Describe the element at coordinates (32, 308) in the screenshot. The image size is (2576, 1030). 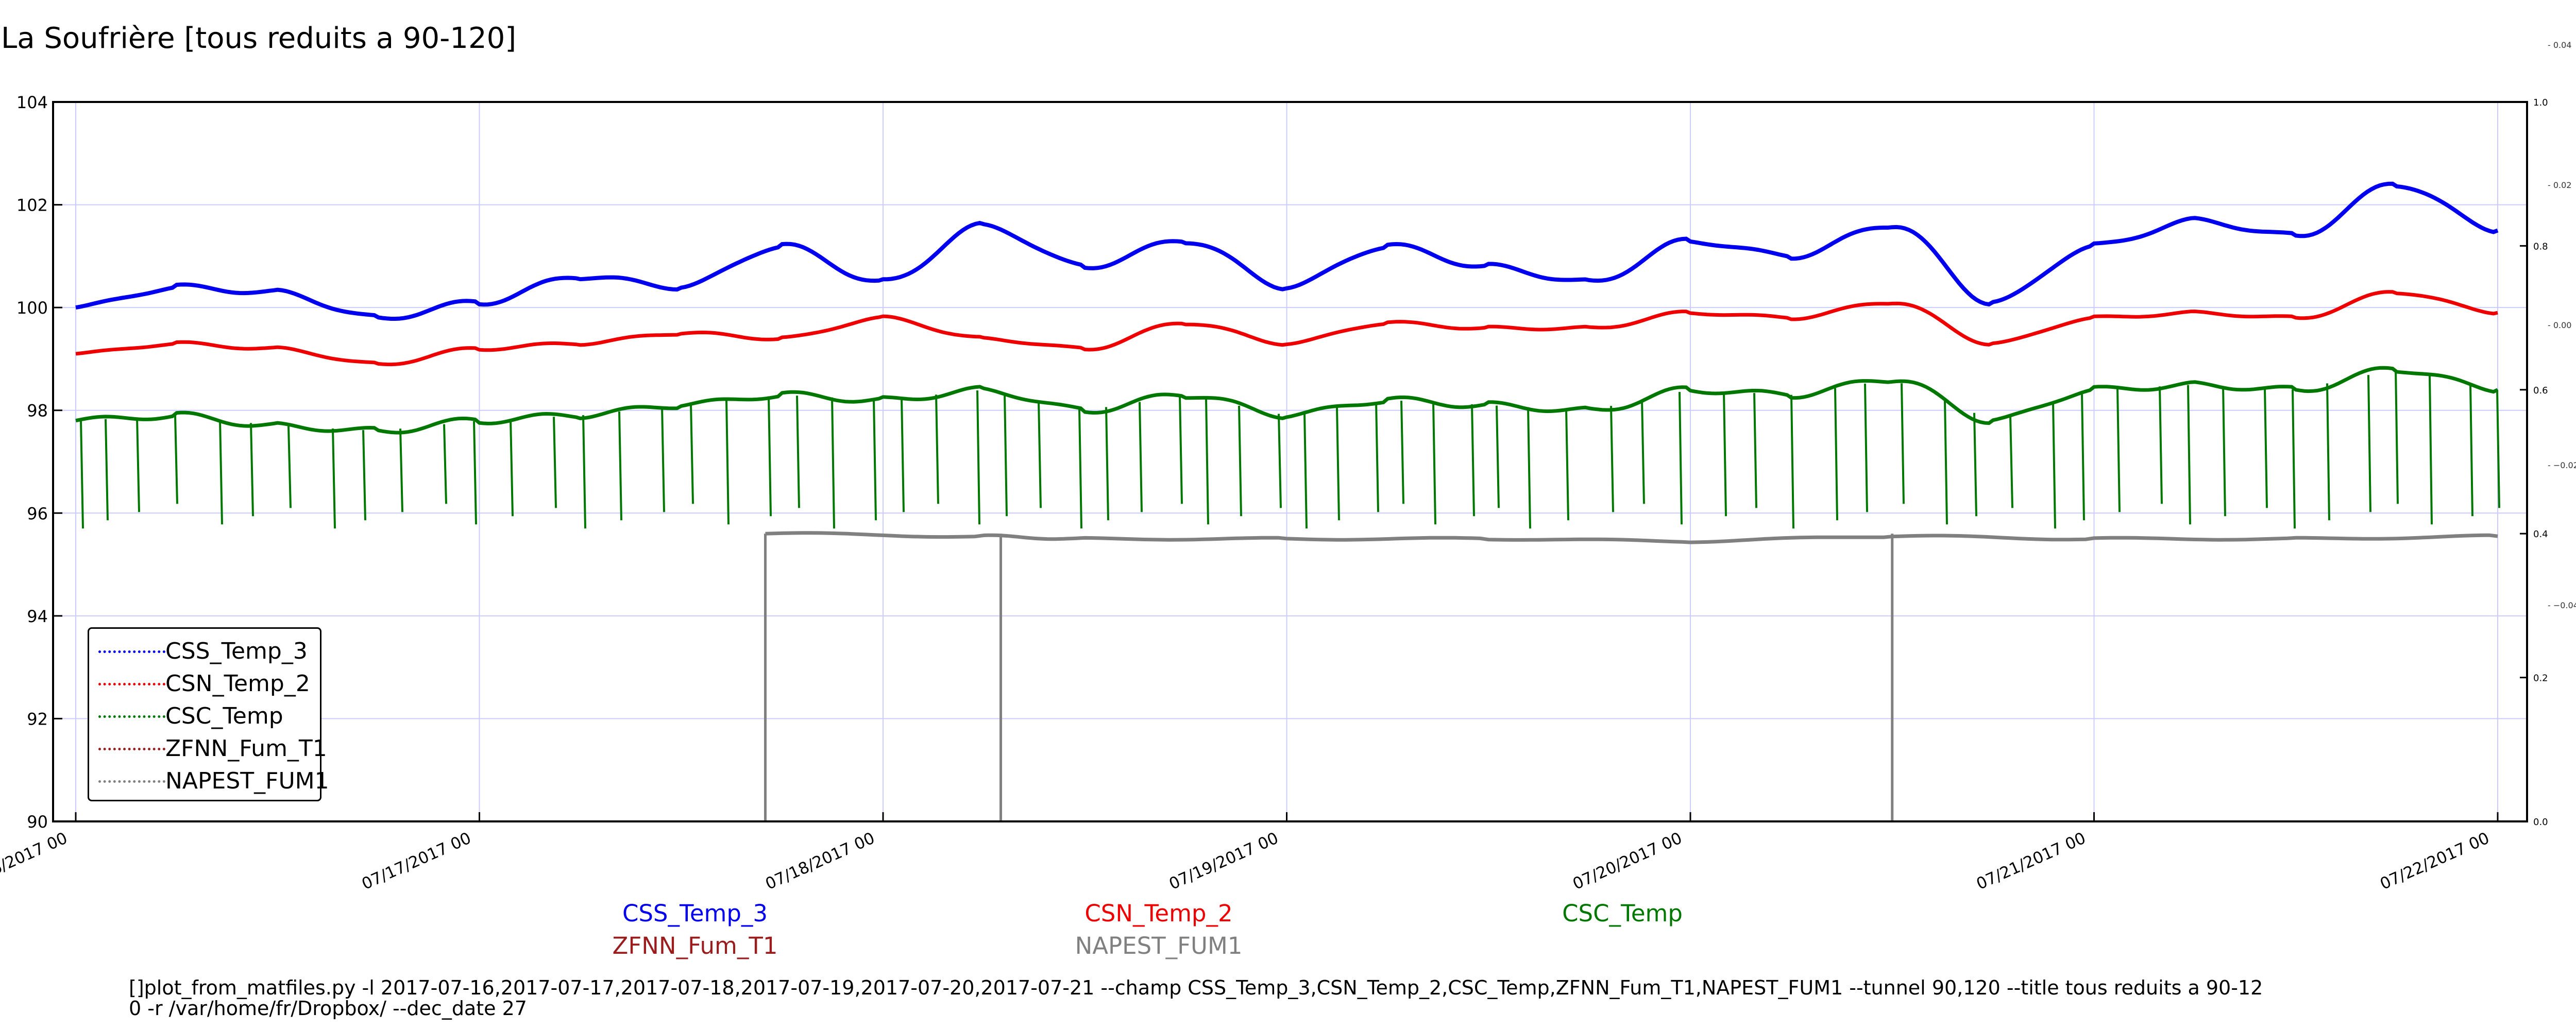
I see `y-tick-label: 100` at that location.